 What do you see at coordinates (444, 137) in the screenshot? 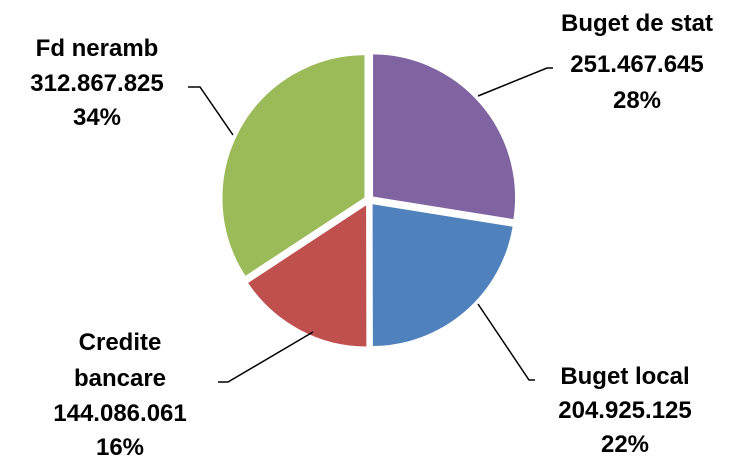
I see `pie-slice-buget-de-stat` at bounding box center [444, 137].